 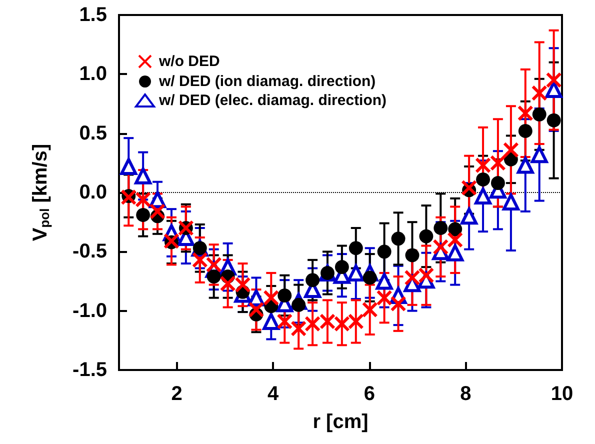 I want to click on y-tick-label: -1.5, so click(x=89, y=370).